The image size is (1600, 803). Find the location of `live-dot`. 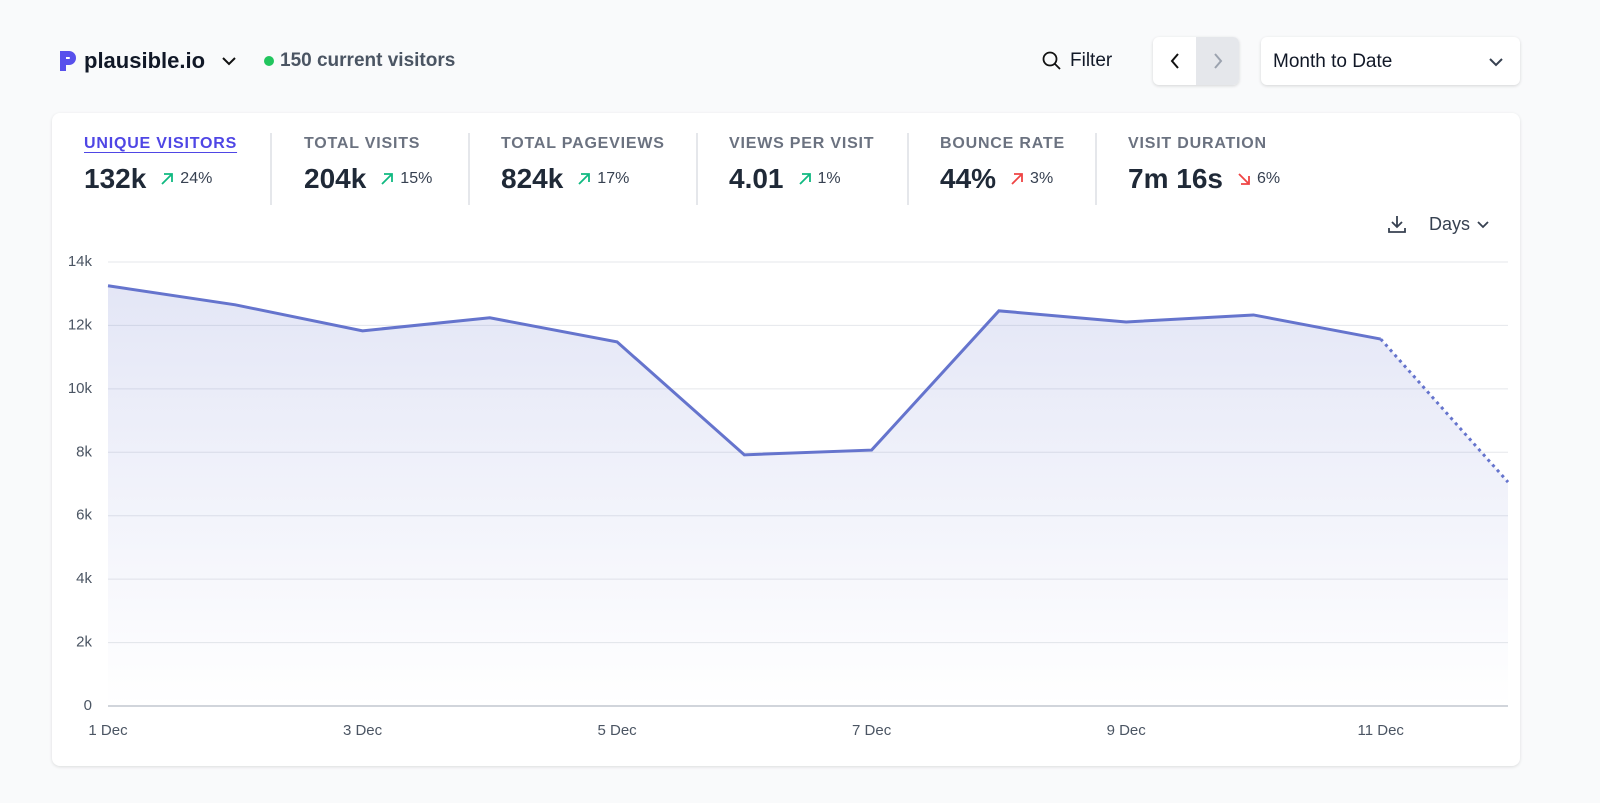

live-dot is located at coordinates (269, 61).